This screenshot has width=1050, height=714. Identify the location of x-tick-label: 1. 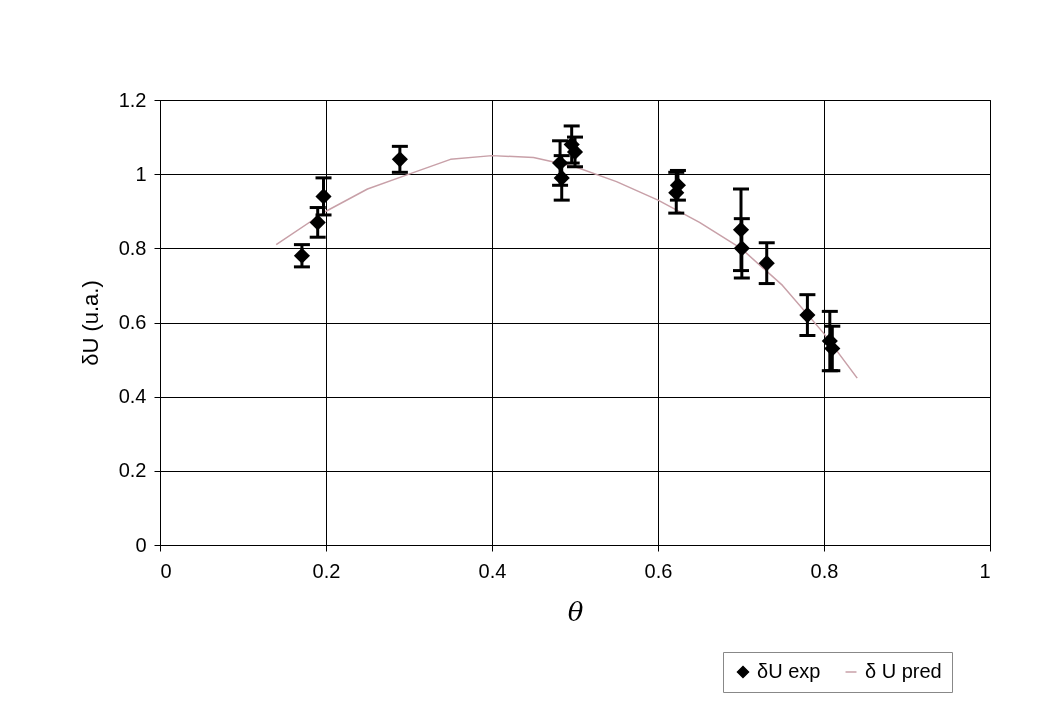
(985, 570).